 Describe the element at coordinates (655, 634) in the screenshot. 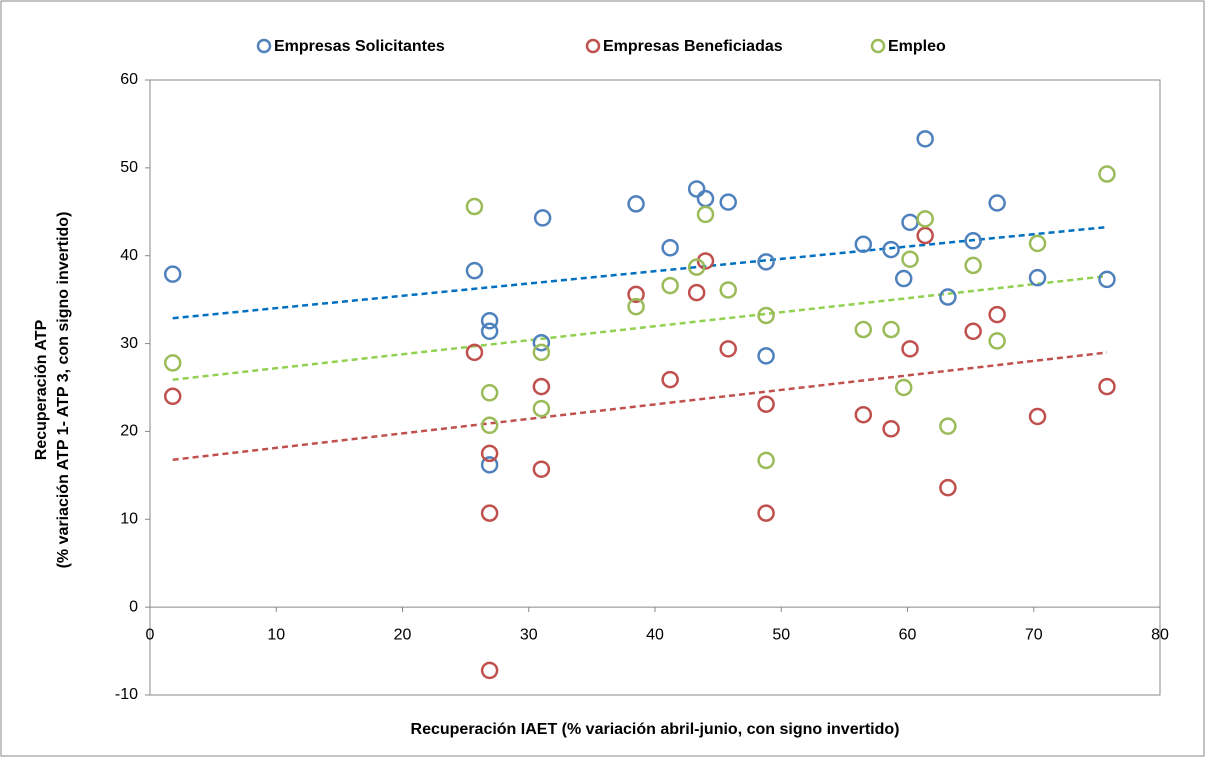

I see `x-tick-label: 40` at that location.